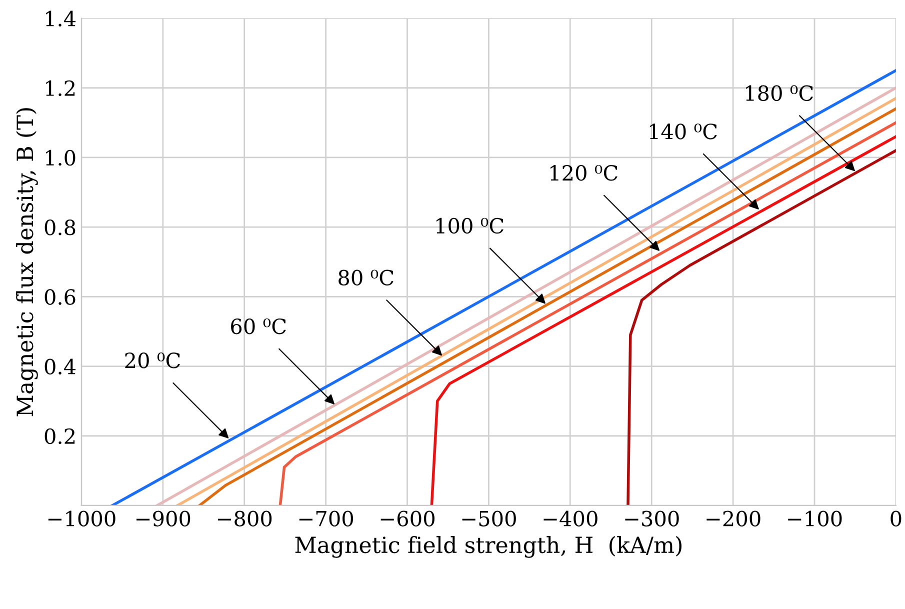  Describe the element at coordinates (779, 93) in the screenshot. I see `annotation: 180 ⁰C` at that location.